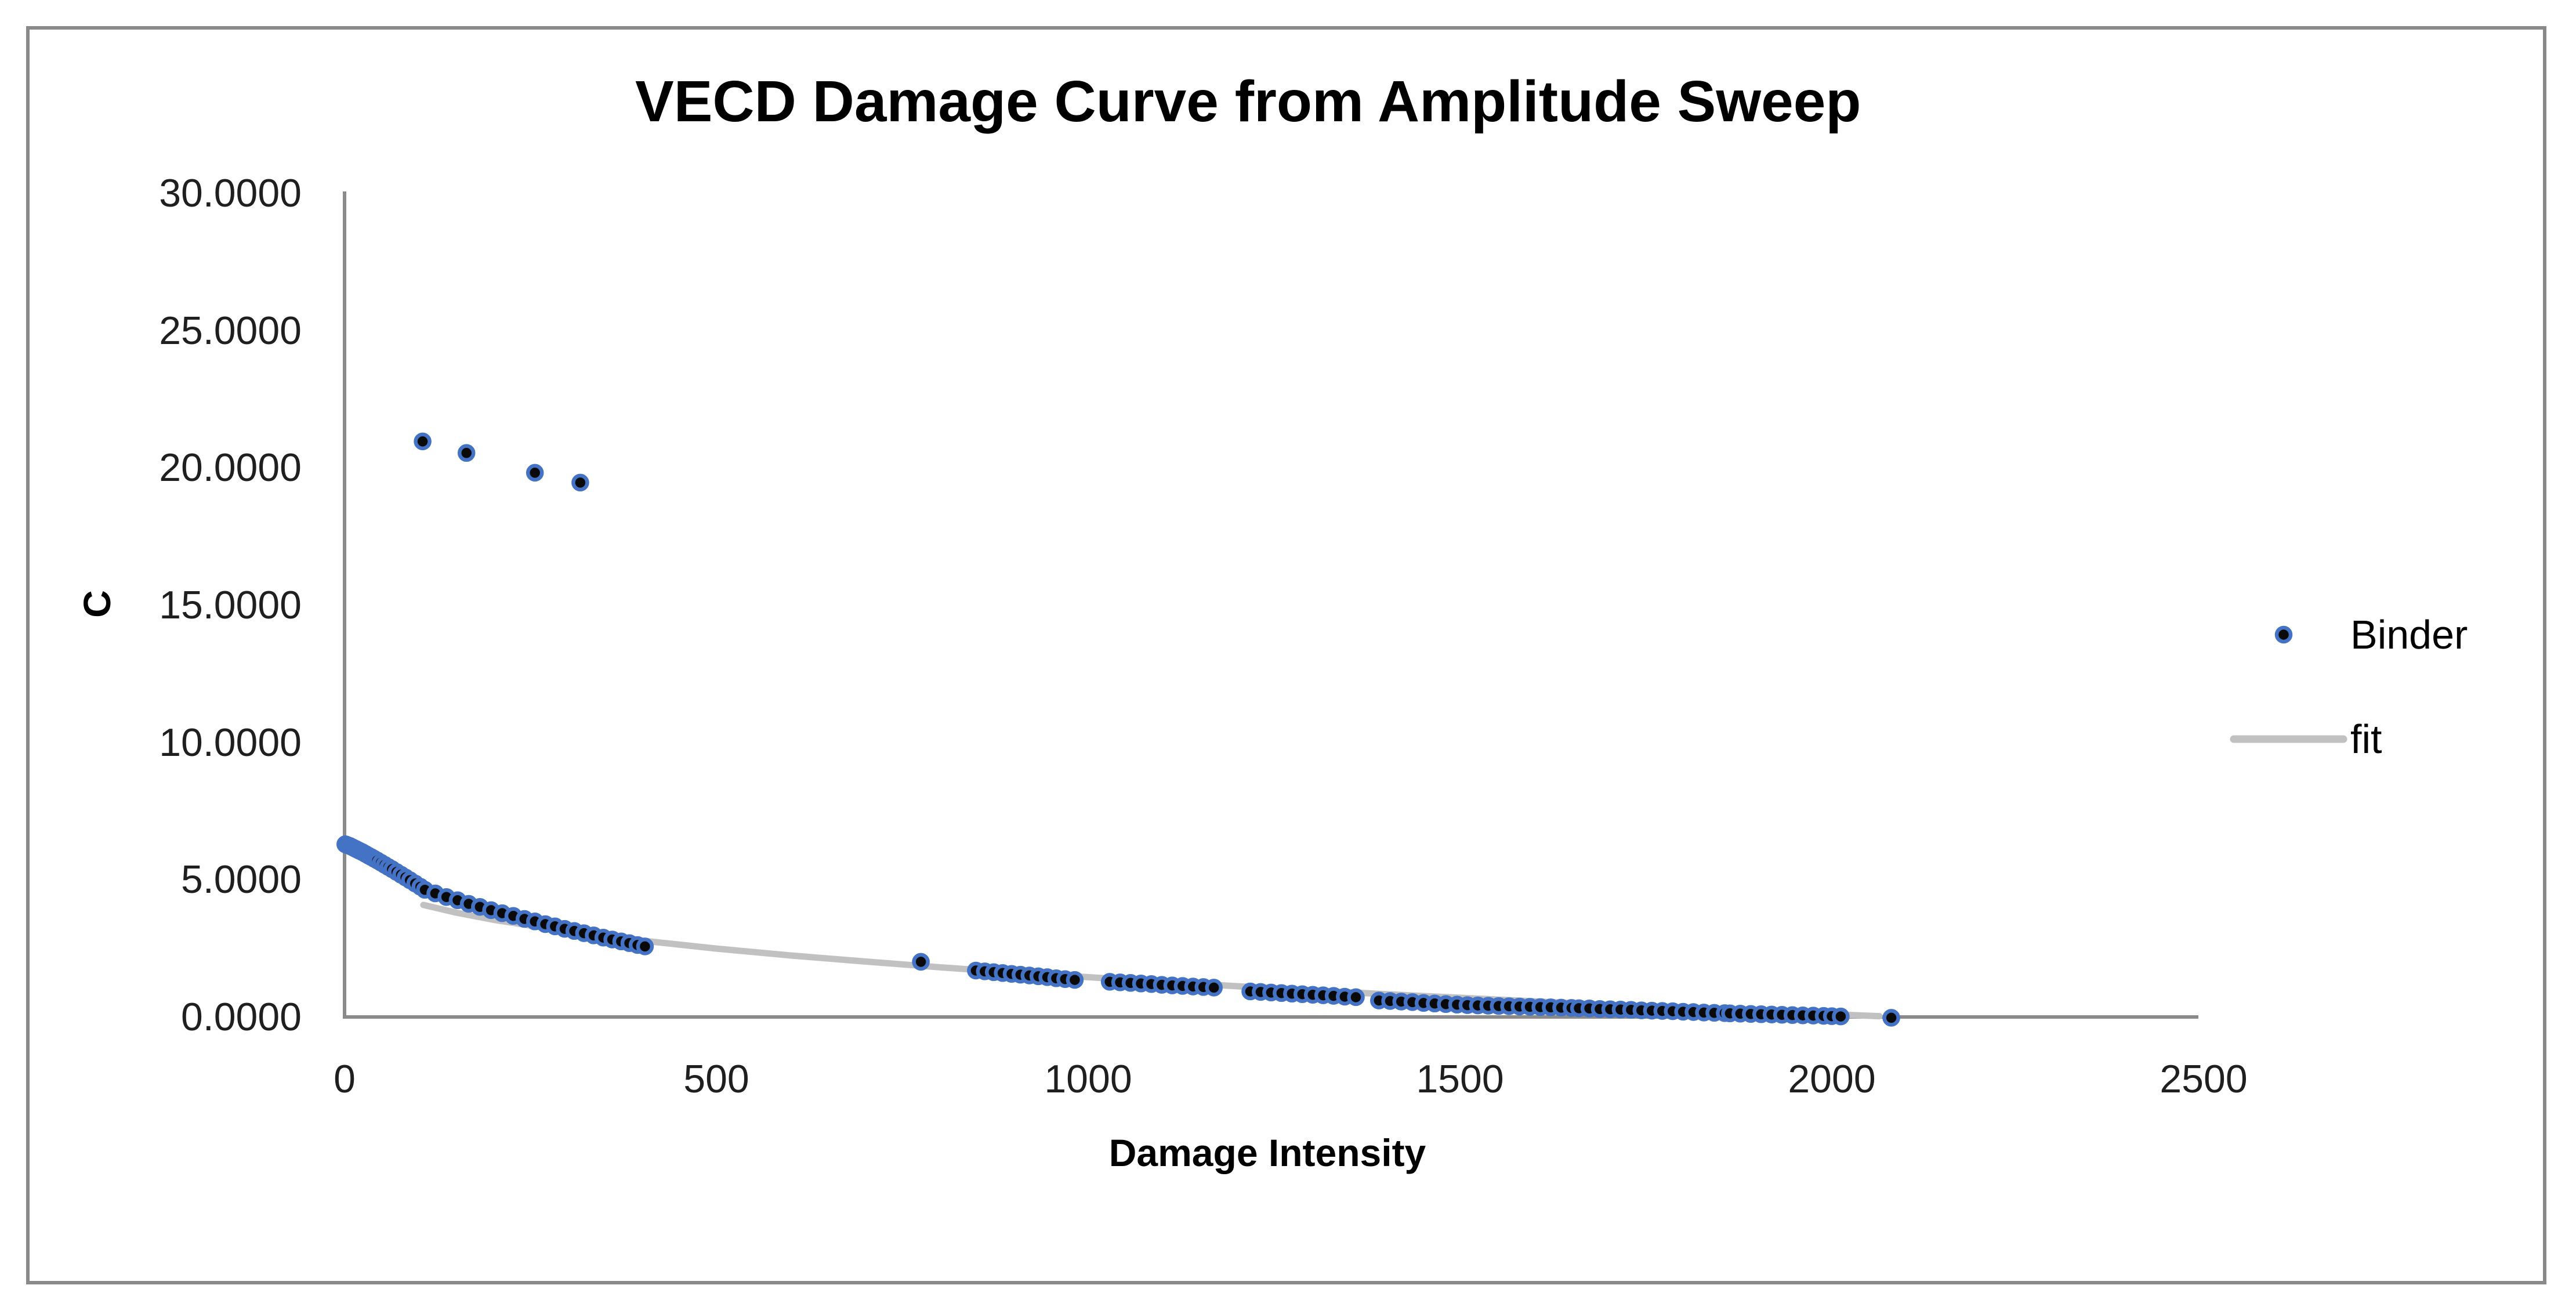 The image size is (2576, 1314). Describe the element at coordinates (231, 330) in the screenshot. I see `y-tick-label: 25.0000` at that location.